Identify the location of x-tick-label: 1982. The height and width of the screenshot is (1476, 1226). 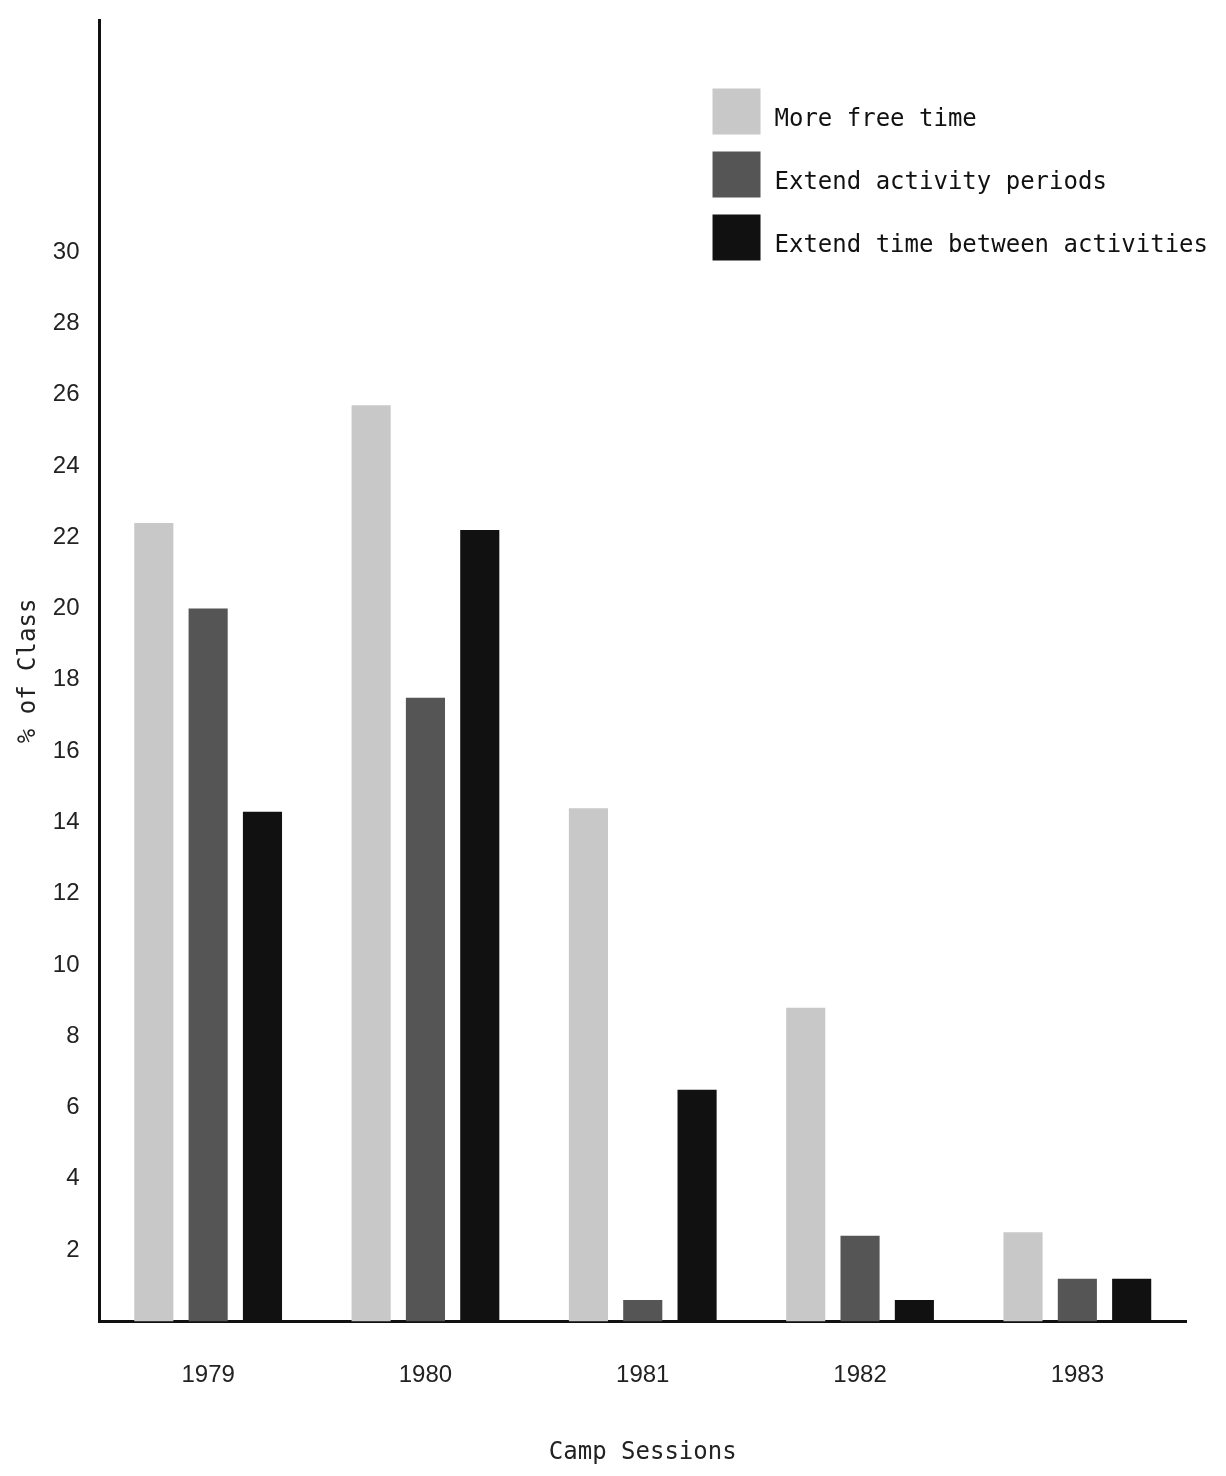
(860, 1374).